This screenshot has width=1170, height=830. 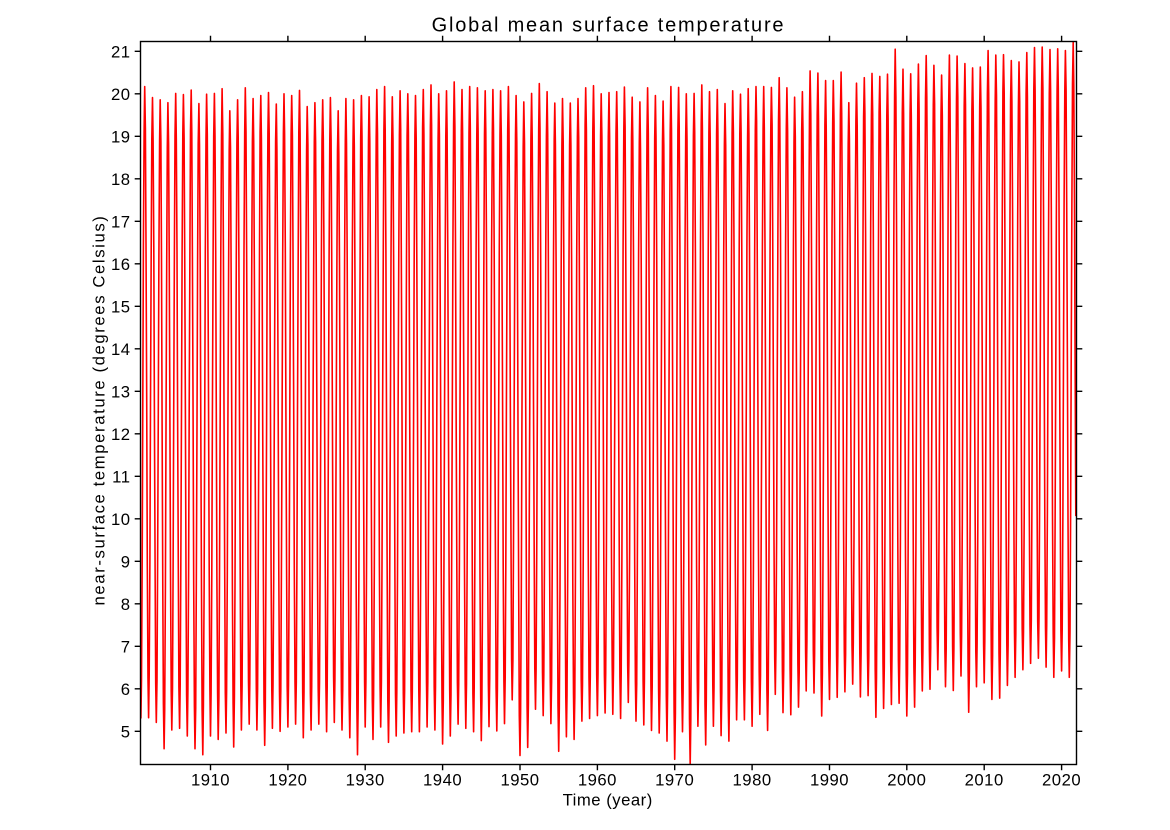 What do you see at coordinates (126, 731) in the screenshot?
I see `svg-text: 5` at bounding box center [126, 731].